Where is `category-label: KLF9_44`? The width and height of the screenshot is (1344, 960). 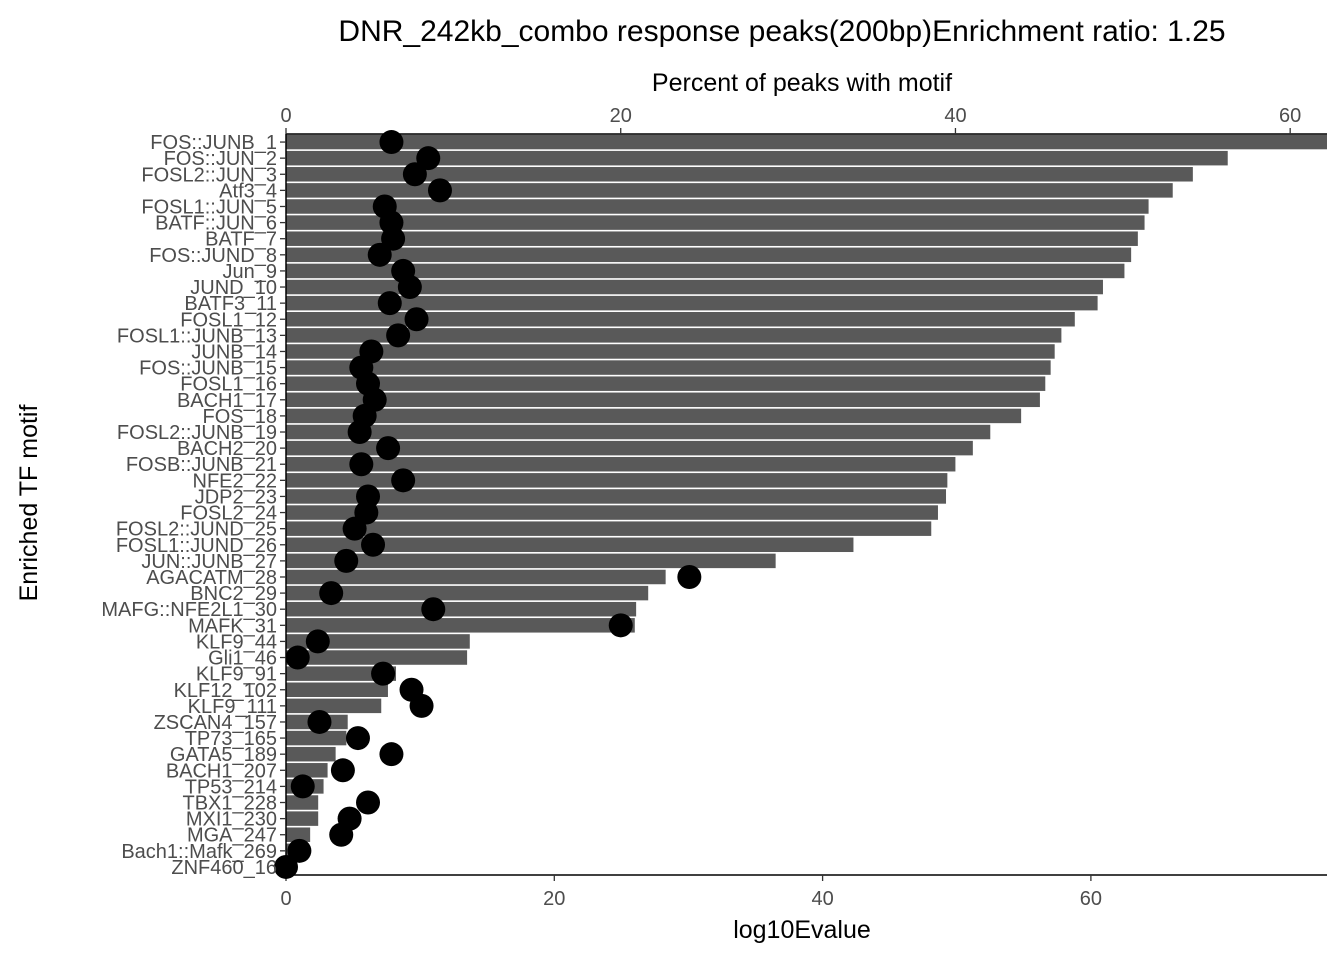 category-label: KLF9_44 is located at coordinates (236, 642).